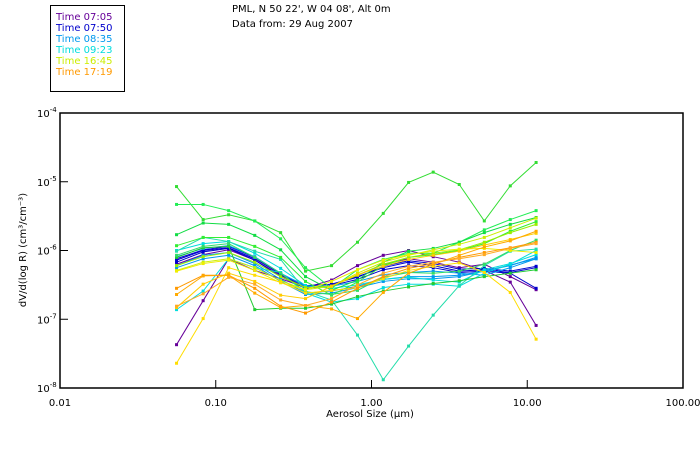  What do you see at coordinates (47, 319) in the screenshot?
I see `y-tick-label: 10⁻⁷` at bounding box center [47, 319].